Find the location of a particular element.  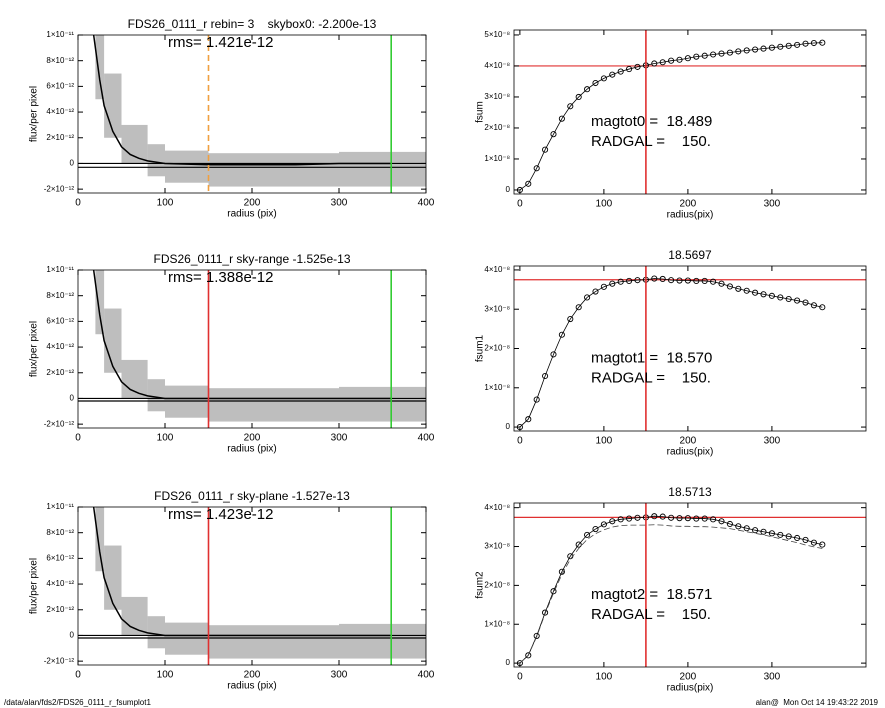

x-axis-label: radius (pix) is located at coordinates (251, 686).